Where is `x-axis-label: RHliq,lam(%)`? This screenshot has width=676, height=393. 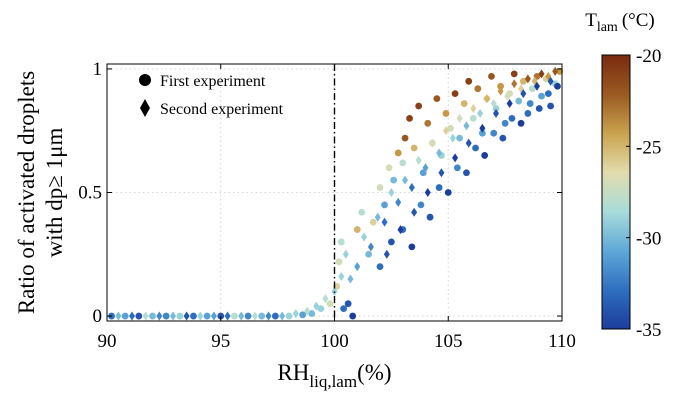 x-axis-label: RHliq,lam(%) is located at coordinates (334, 375).